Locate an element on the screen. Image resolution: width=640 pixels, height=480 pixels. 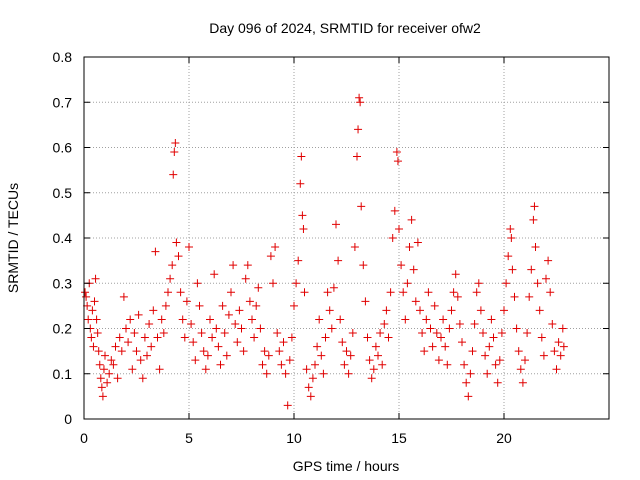
x-tick-label: 15 is located at coordinates (399, 438).